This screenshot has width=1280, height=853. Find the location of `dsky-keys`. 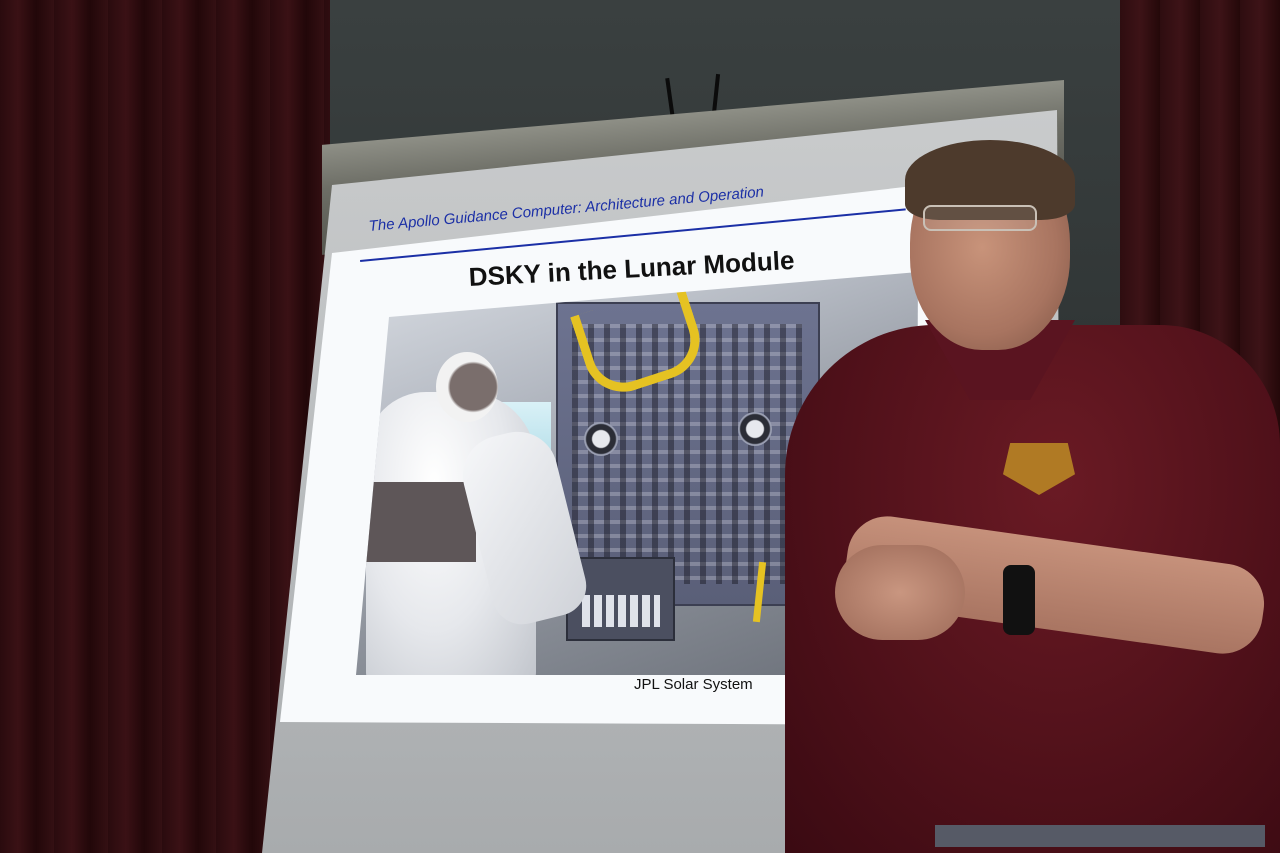

dsky-keys is located at coordinates (621, 611).